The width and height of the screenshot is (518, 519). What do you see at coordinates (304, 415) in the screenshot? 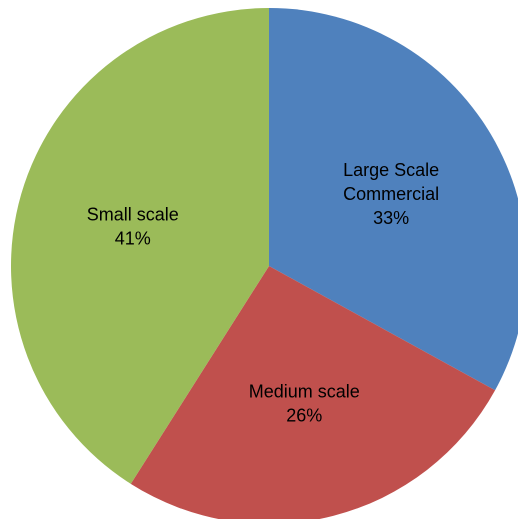
I see `pie-slice-percent: 26%` at bounding box center [304, 415].